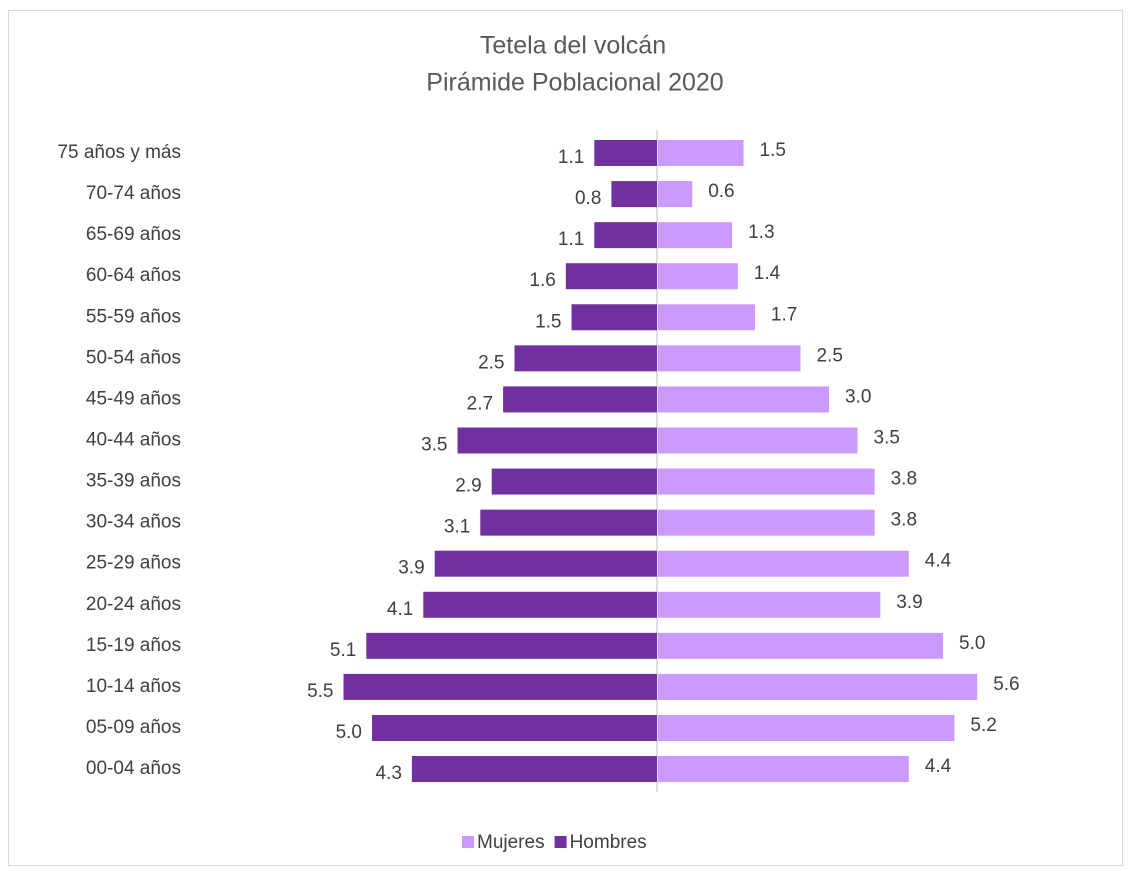 The width and height of the screenshot is (1131, 871). What do you see at coordinates (388, 773) in the screenshot?
I see `data-label: 4.3` at bounding box center [388, 773].